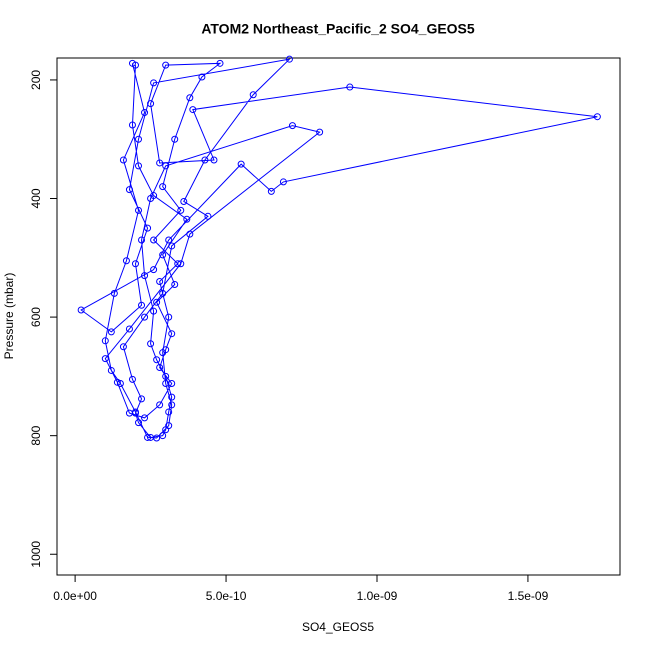 The height and width of the screenshot is (650, 650). I want to click on y-tick-label: 600, so click(36, 317).